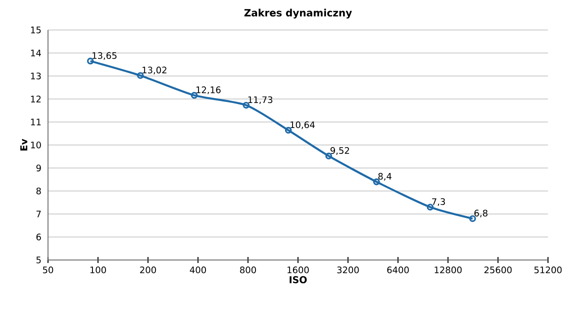  What do you see at coordinates (36, 76) in the screenshot?
I see `y-tick-label: 13` at bounding box center [36, 76].